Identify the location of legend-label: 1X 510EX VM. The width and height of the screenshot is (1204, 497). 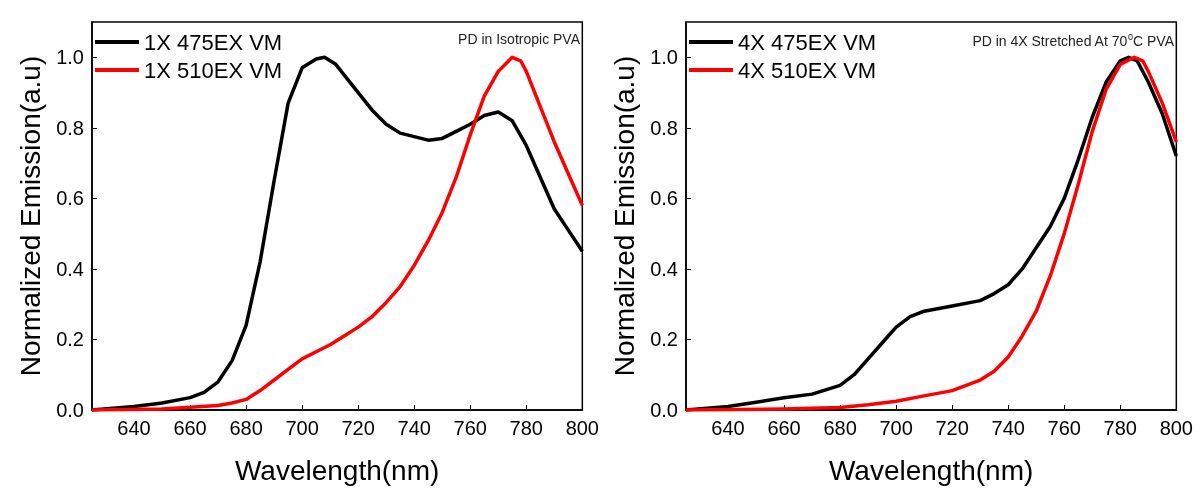
(213, 70).